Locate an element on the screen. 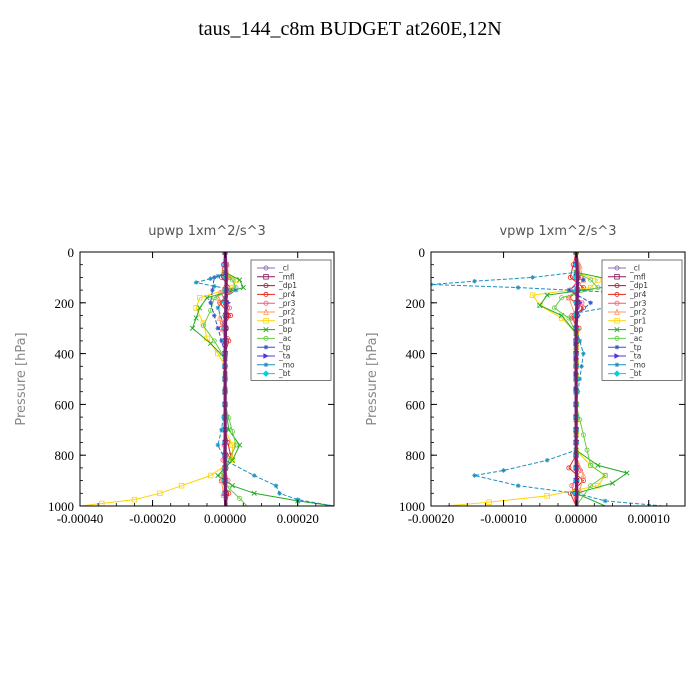 The height and width of the screenshot is (700, 700). vpwp-legend-label: _bp is located at coordinates (636, 329).